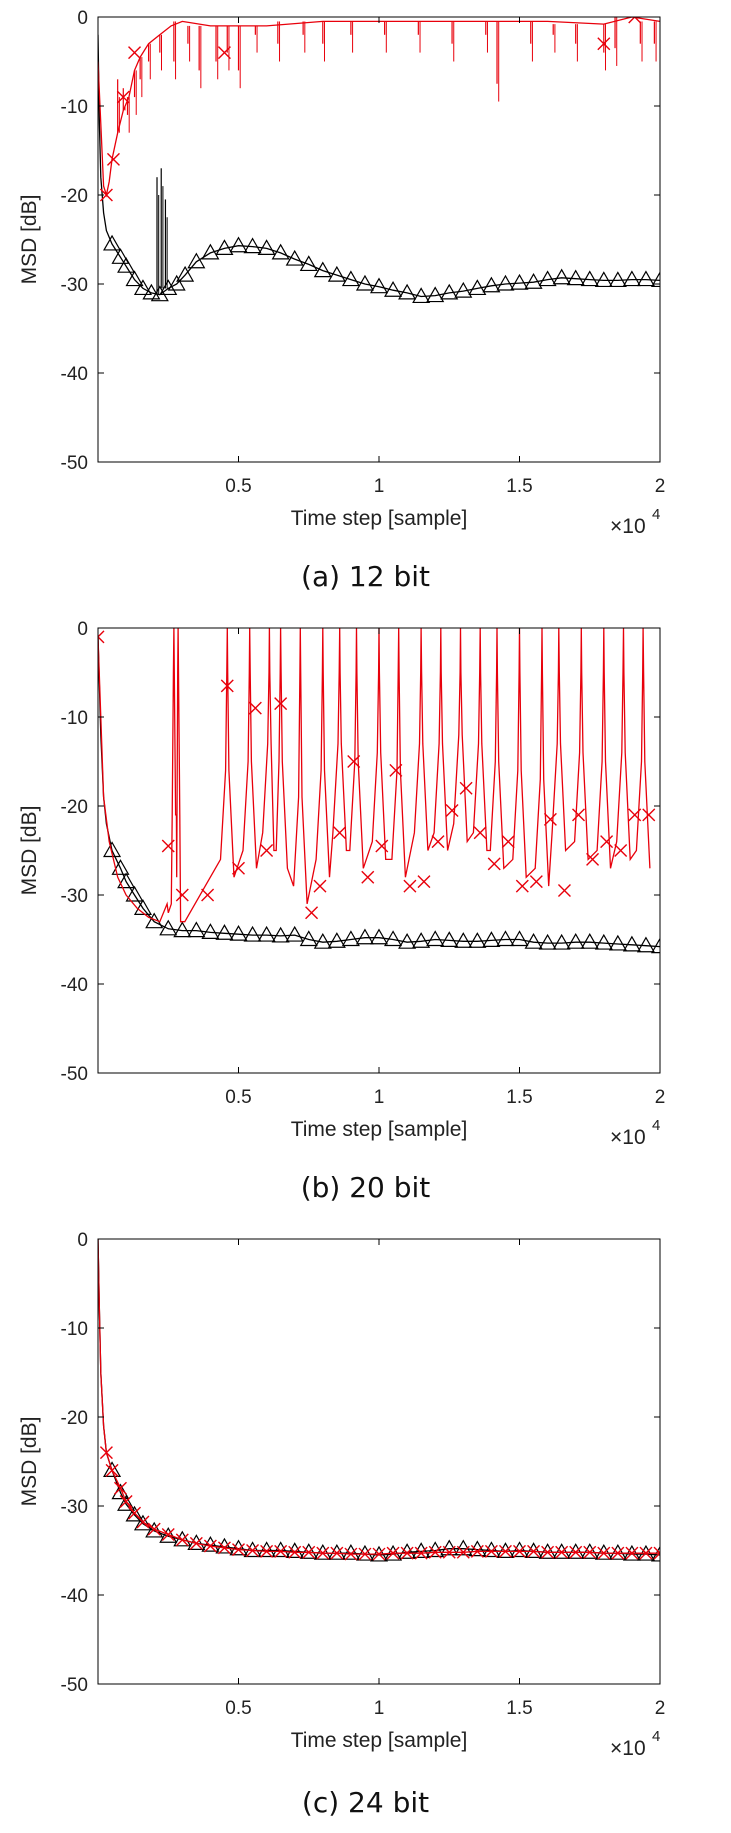 This screenshot has height=1833, width=731. I want to click on y-tick-label: 0, so click(82, 629).